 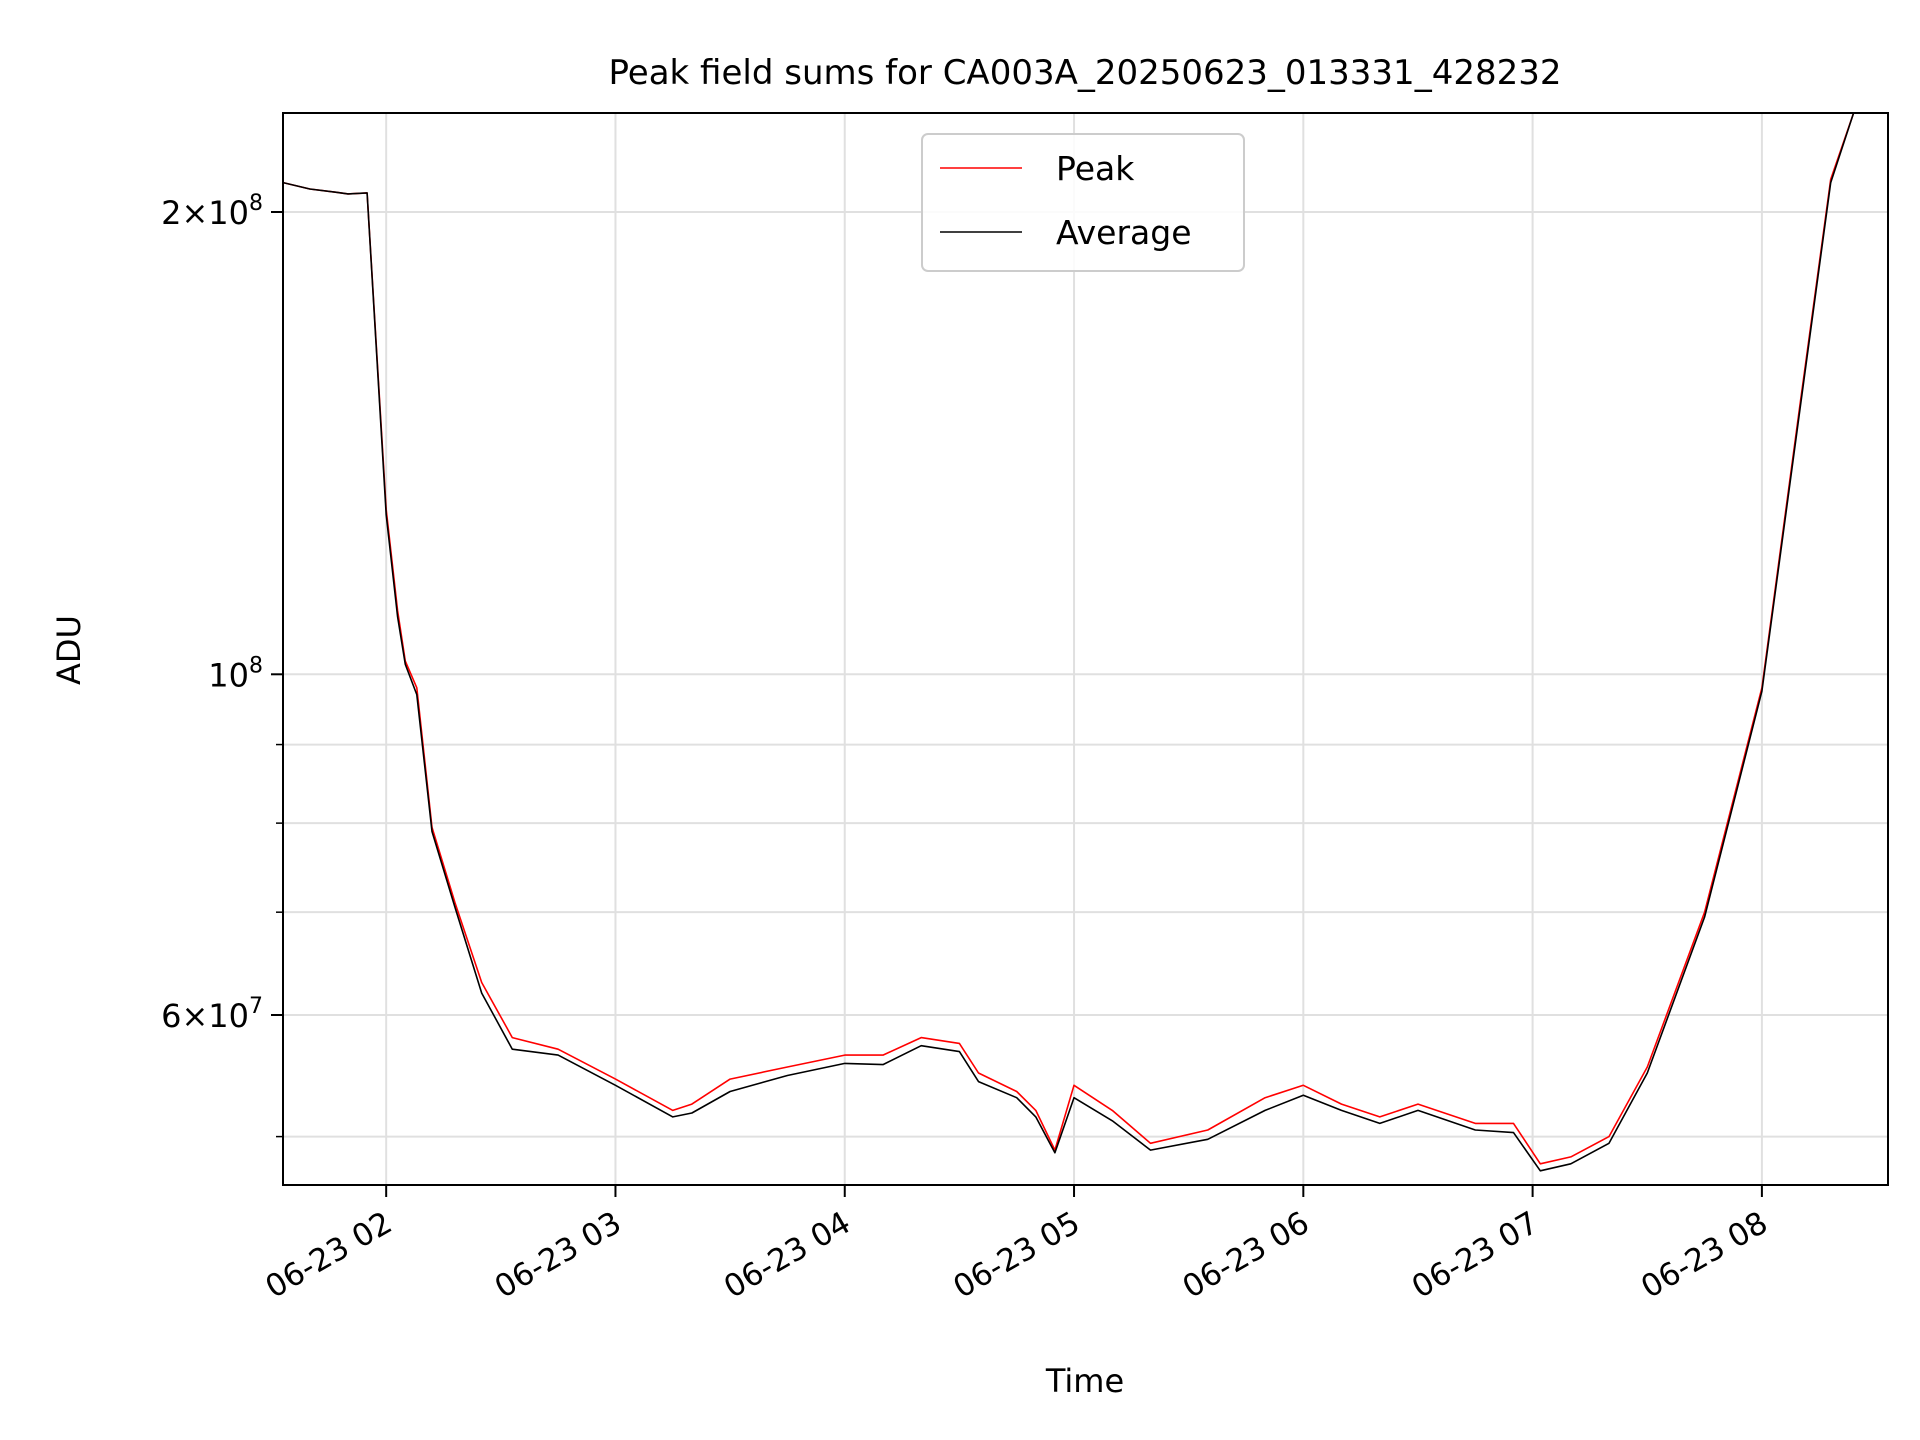 I want to click on y-tick-label: 2×108, so click(x=212, y=211).